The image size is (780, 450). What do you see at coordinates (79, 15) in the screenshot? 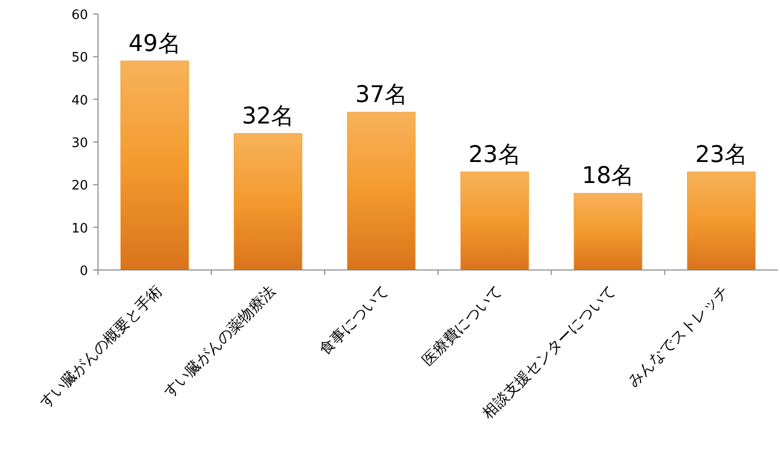
I see `y-tick-label: 60` at bounding box center [79, 15].